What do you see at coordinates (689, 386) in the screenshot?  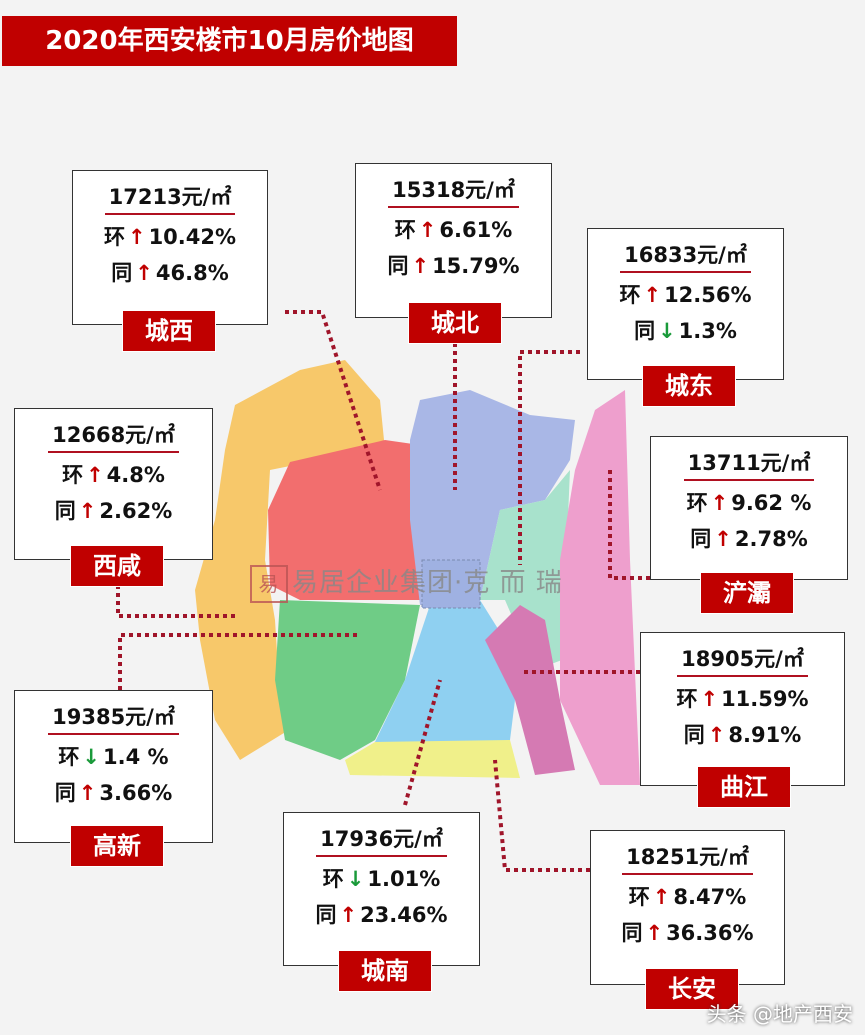 I see `district-name-label: 城东` at bounding box center [689, 386].